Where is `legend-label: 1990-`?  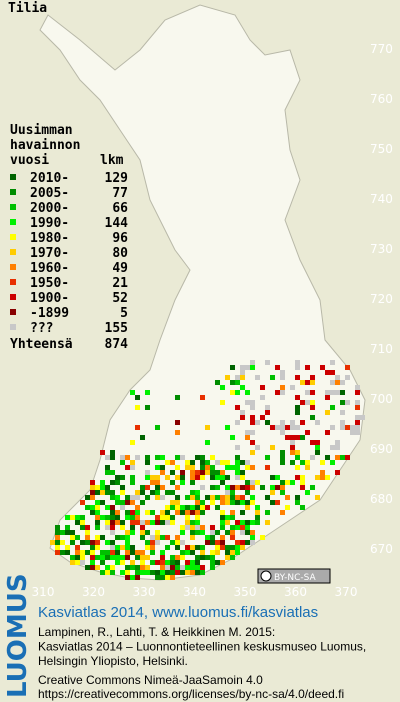
legend-label: 1990- is located at coordinates (49, 223).